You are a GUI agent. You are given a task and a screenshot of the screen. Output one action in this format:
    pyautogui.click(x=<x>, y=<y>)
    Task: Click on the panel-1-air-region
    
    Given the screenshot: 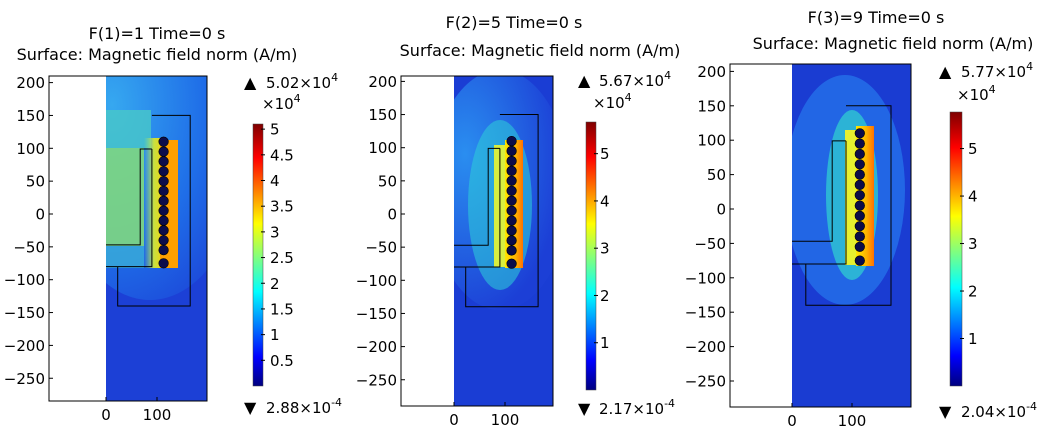 What is the action you would take?
    pyautogui.click(x=77, y=238)
    